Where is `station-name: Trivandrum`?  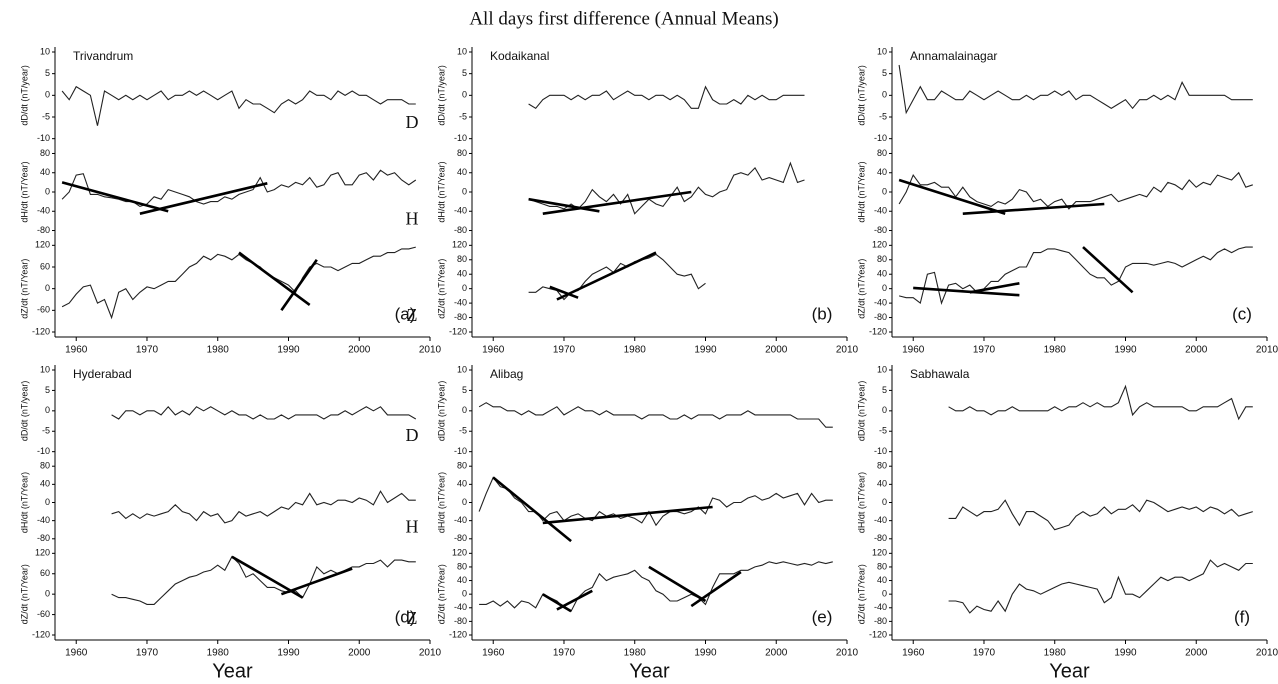 station-name: Trivandrum is located at coordinates (103, 56).